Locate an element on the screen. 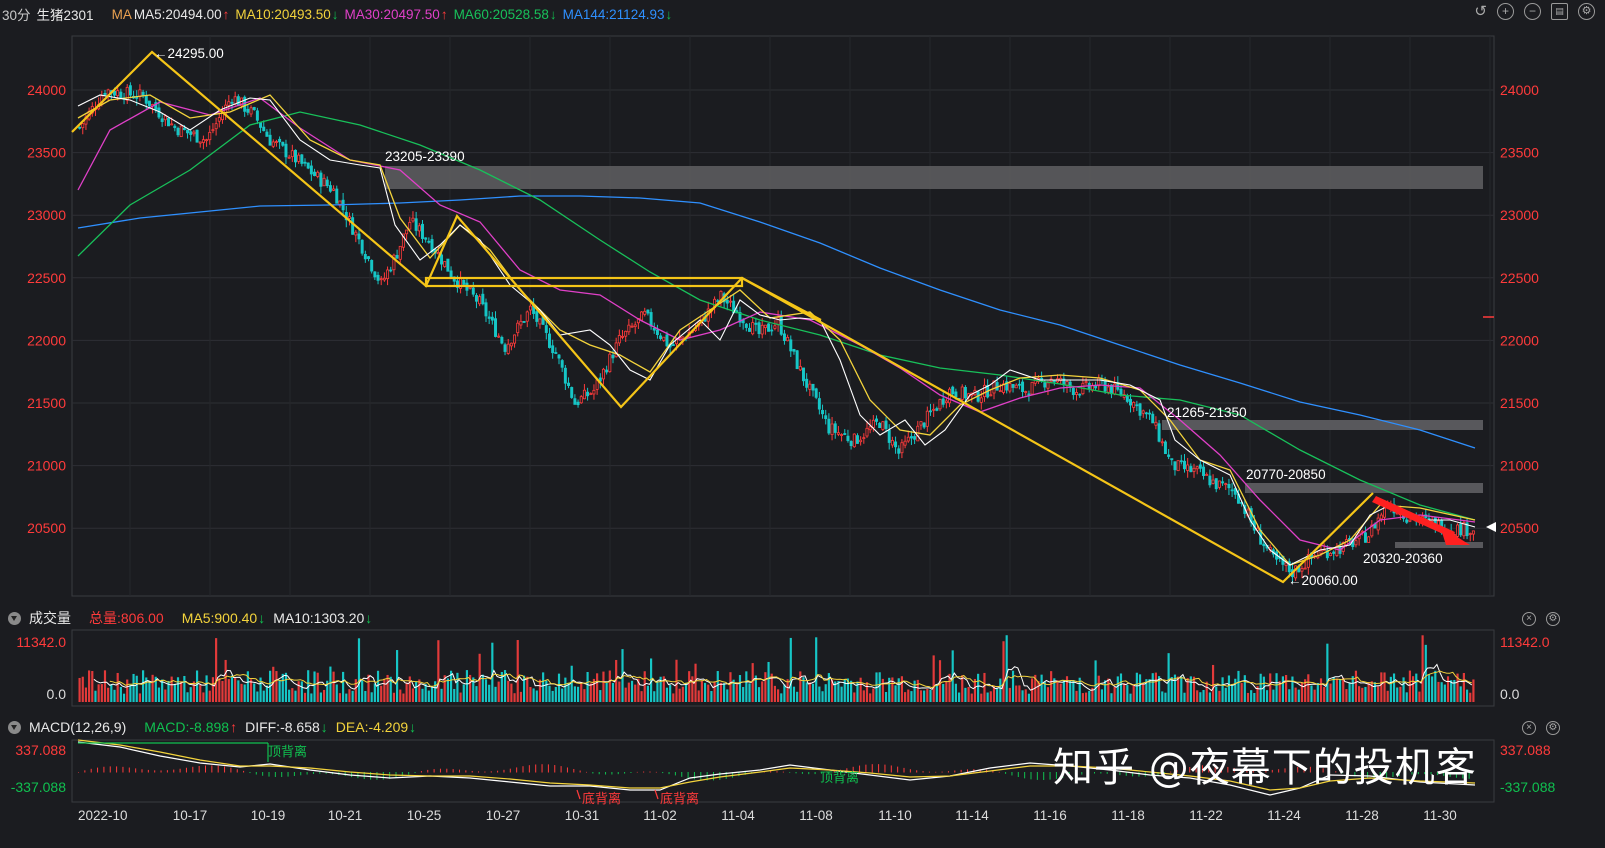 This screenshot has height=848, width=1605. close-macd-icon: × is located at coordinates (1529, 728).